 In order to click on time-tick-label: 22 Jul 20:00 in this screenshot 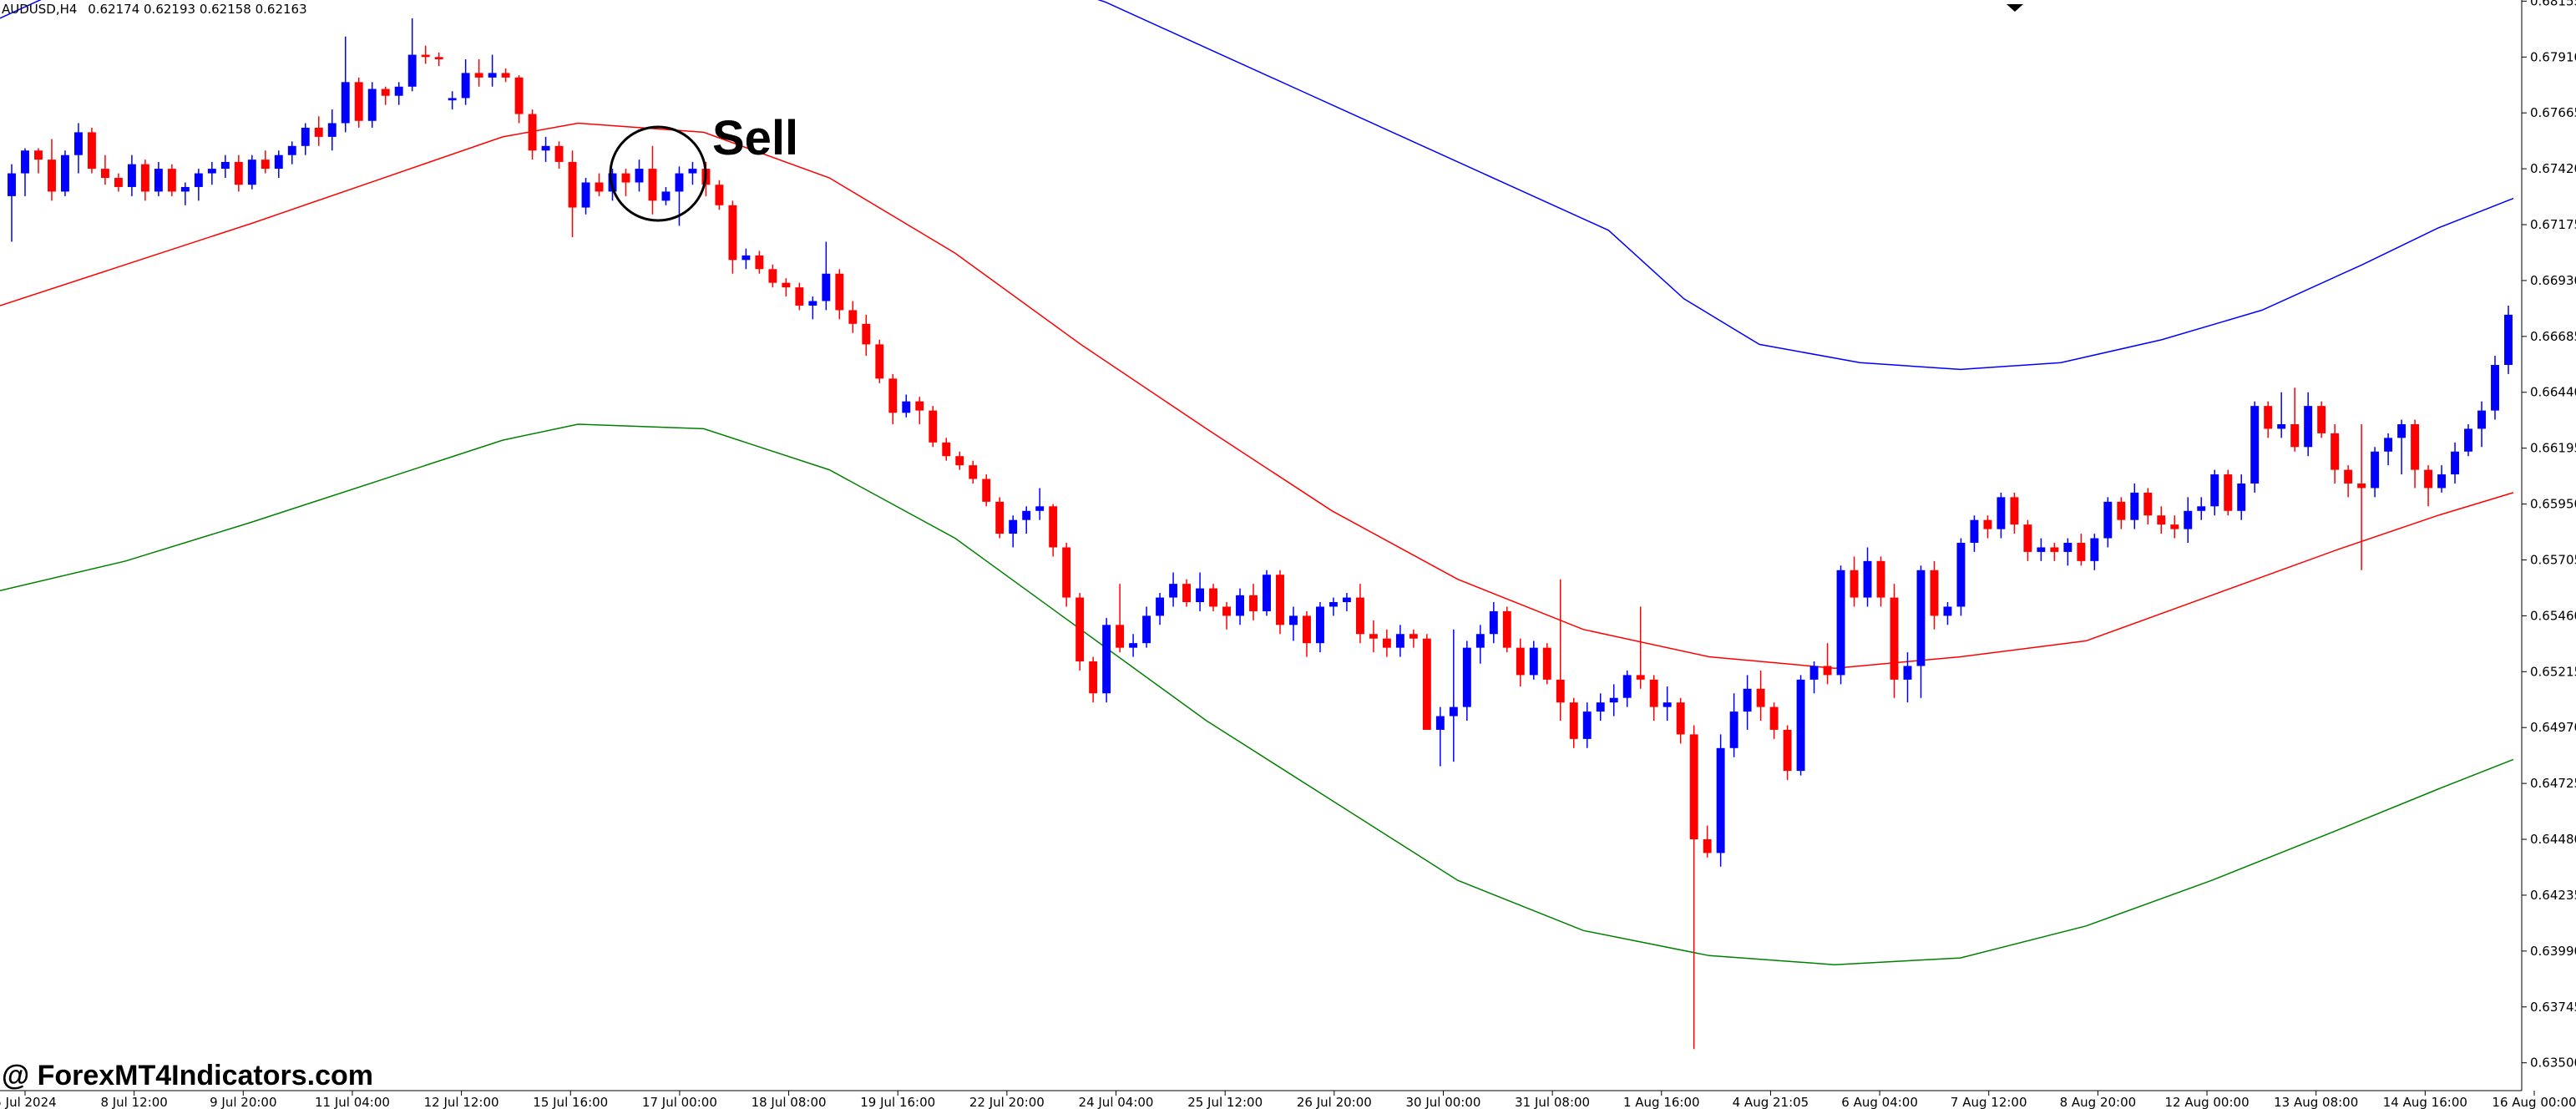, I will do `click(1007, 1102)`.